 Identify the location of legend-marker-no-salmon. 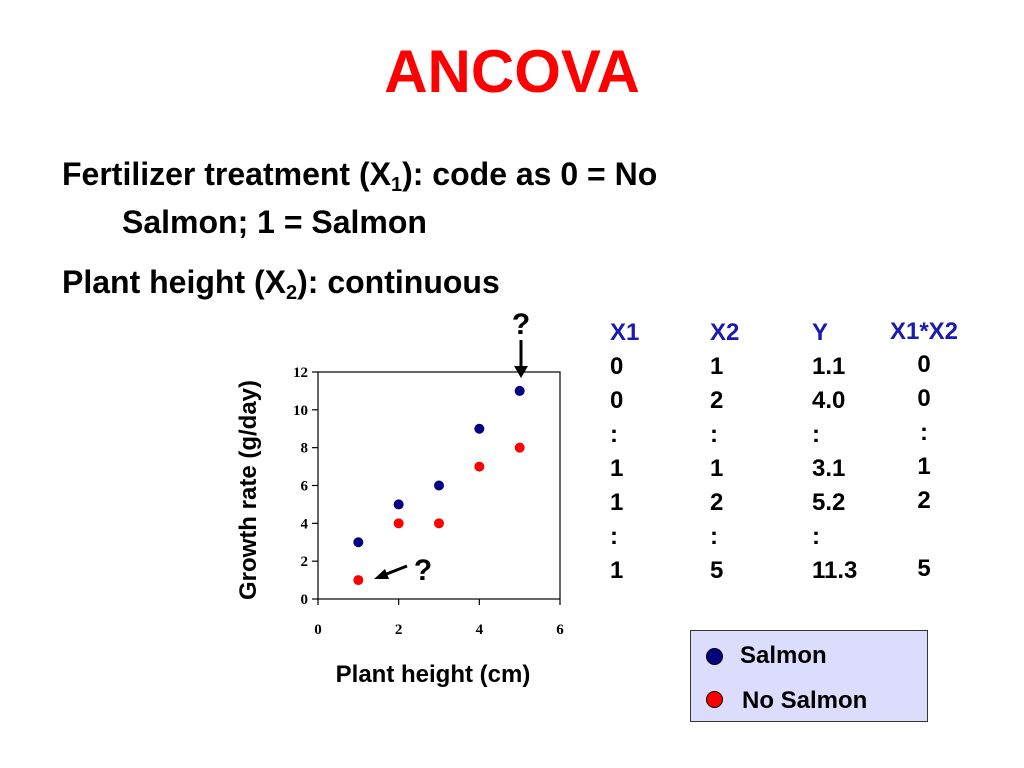
(714, 699).